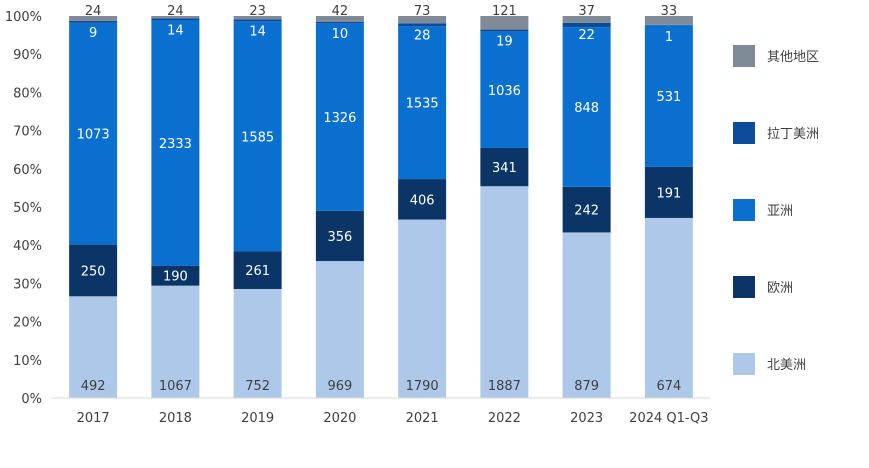 This screenshot has height=468, width=869. I want to click on data-label: 9, so click(93, 33).